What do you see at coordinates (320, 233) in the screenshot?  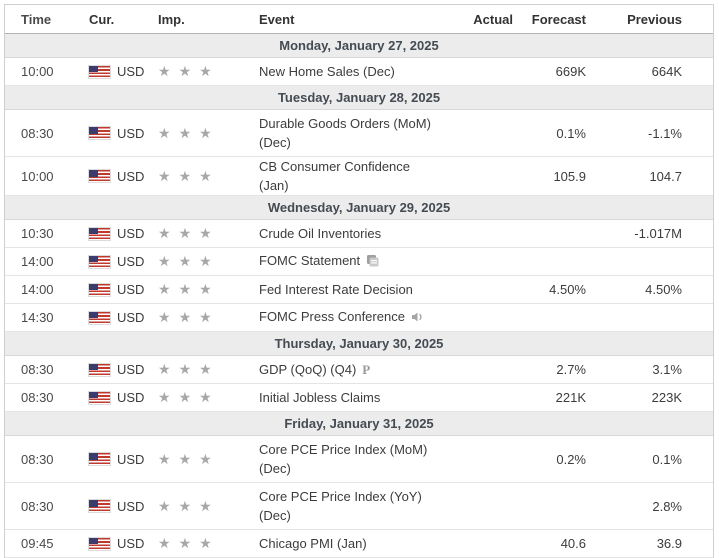 I see `event-name: Crude Oil Inventories` at bounding box center [320, 233].